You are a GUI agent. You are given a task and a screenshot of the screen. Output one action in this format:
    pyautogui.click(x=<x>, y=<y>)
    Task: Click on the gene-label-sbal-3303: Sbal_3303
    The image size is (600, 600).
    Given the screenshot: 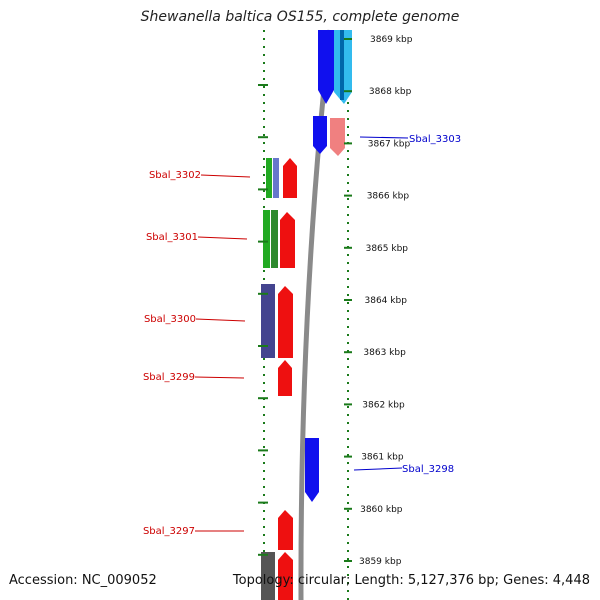 What is the action you would take?
    pyautogui.click(x=435, y=139)
    